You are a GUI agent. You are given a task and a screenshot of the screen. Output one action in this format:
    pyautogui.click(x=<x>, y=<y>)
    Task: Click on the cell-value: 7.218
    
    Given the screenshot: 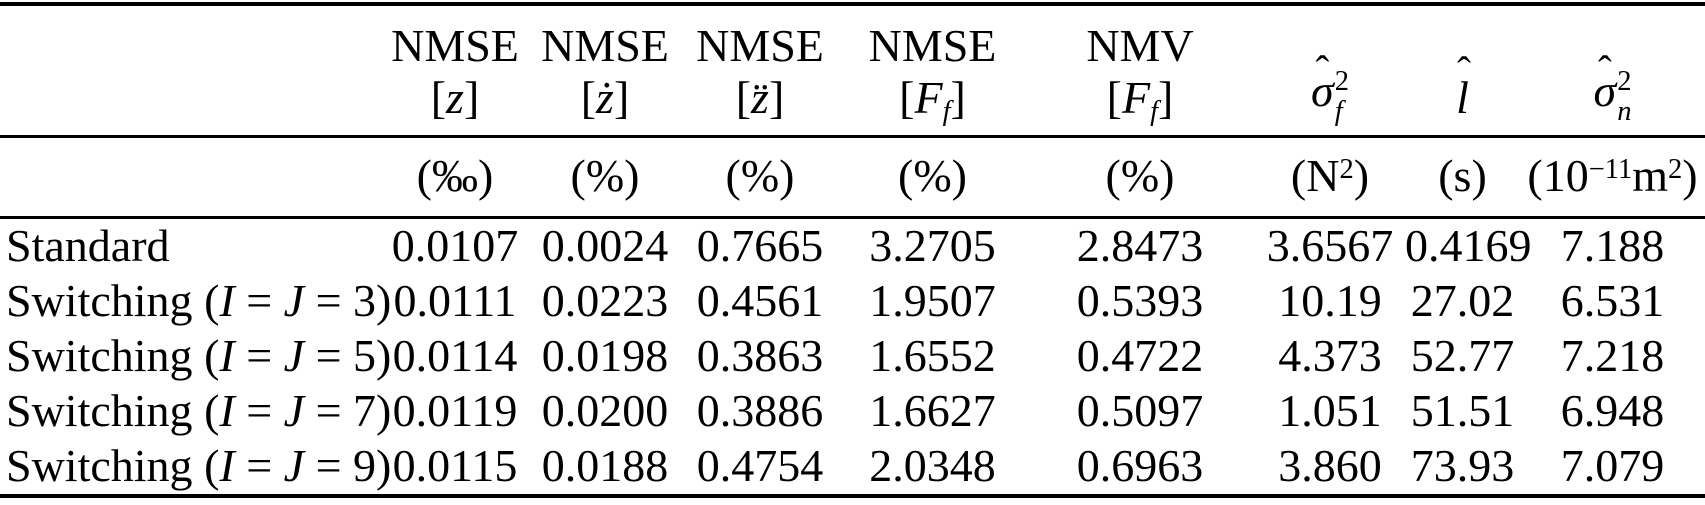 What is the action you would take?
    pyautogui.click(x=1612, y=356)
    